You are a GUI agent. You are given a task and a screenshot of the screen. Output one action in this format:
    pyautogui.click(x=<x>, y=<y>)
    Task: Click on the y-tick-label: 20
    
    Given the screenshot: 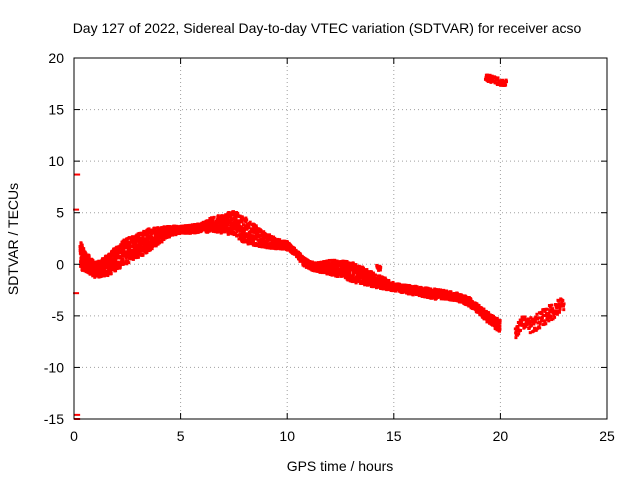 What is the action you would take?
    pyautogui.click(x=56, y=58)
    